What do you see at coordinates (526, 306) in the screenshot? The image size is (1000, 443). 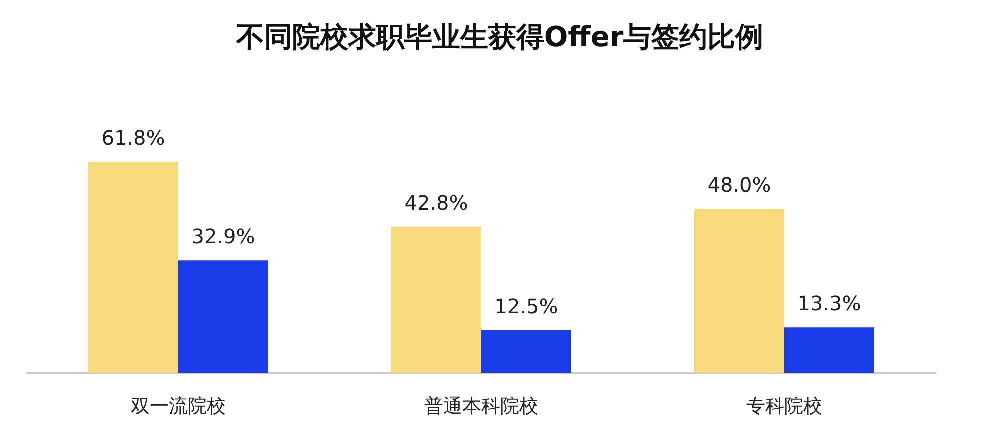 I see `data-label: 12.5%` at bounding box center [526, 306].